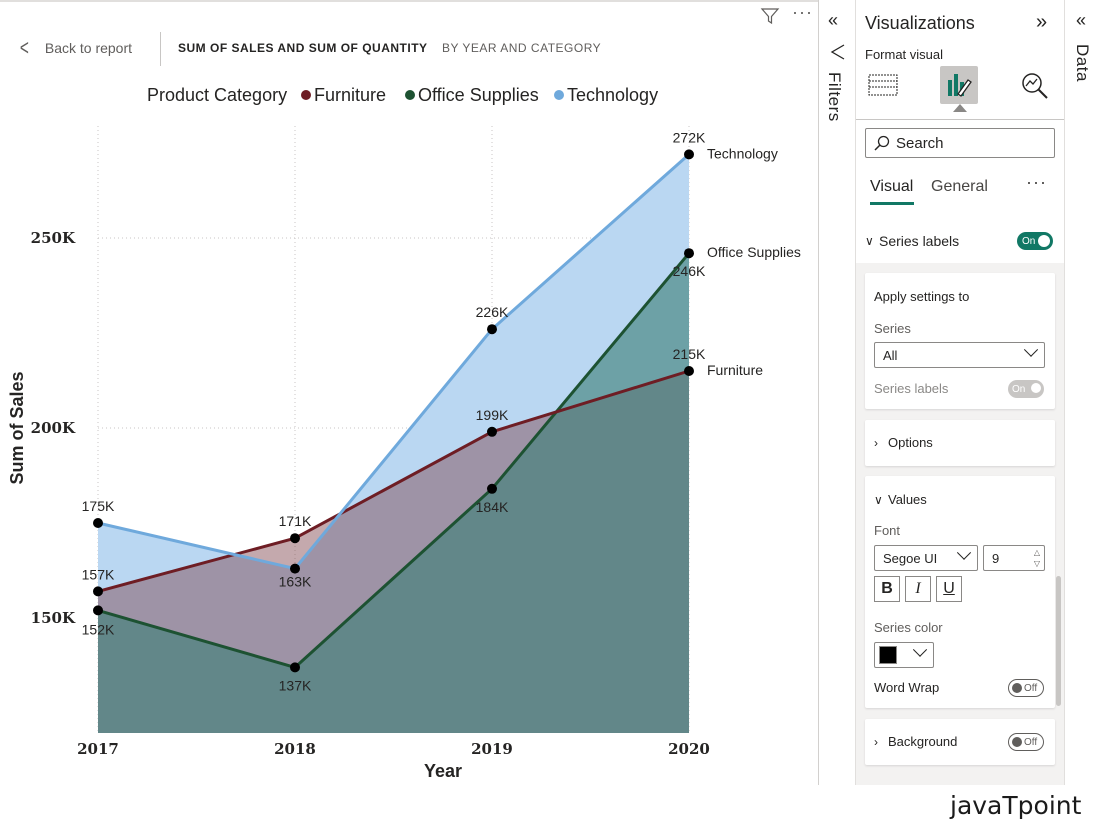 This screenshot has height=833, width=1100. Describe the element at coordinates (770, 16) in the screenshot. I see `visual-filter-icon` at that location.